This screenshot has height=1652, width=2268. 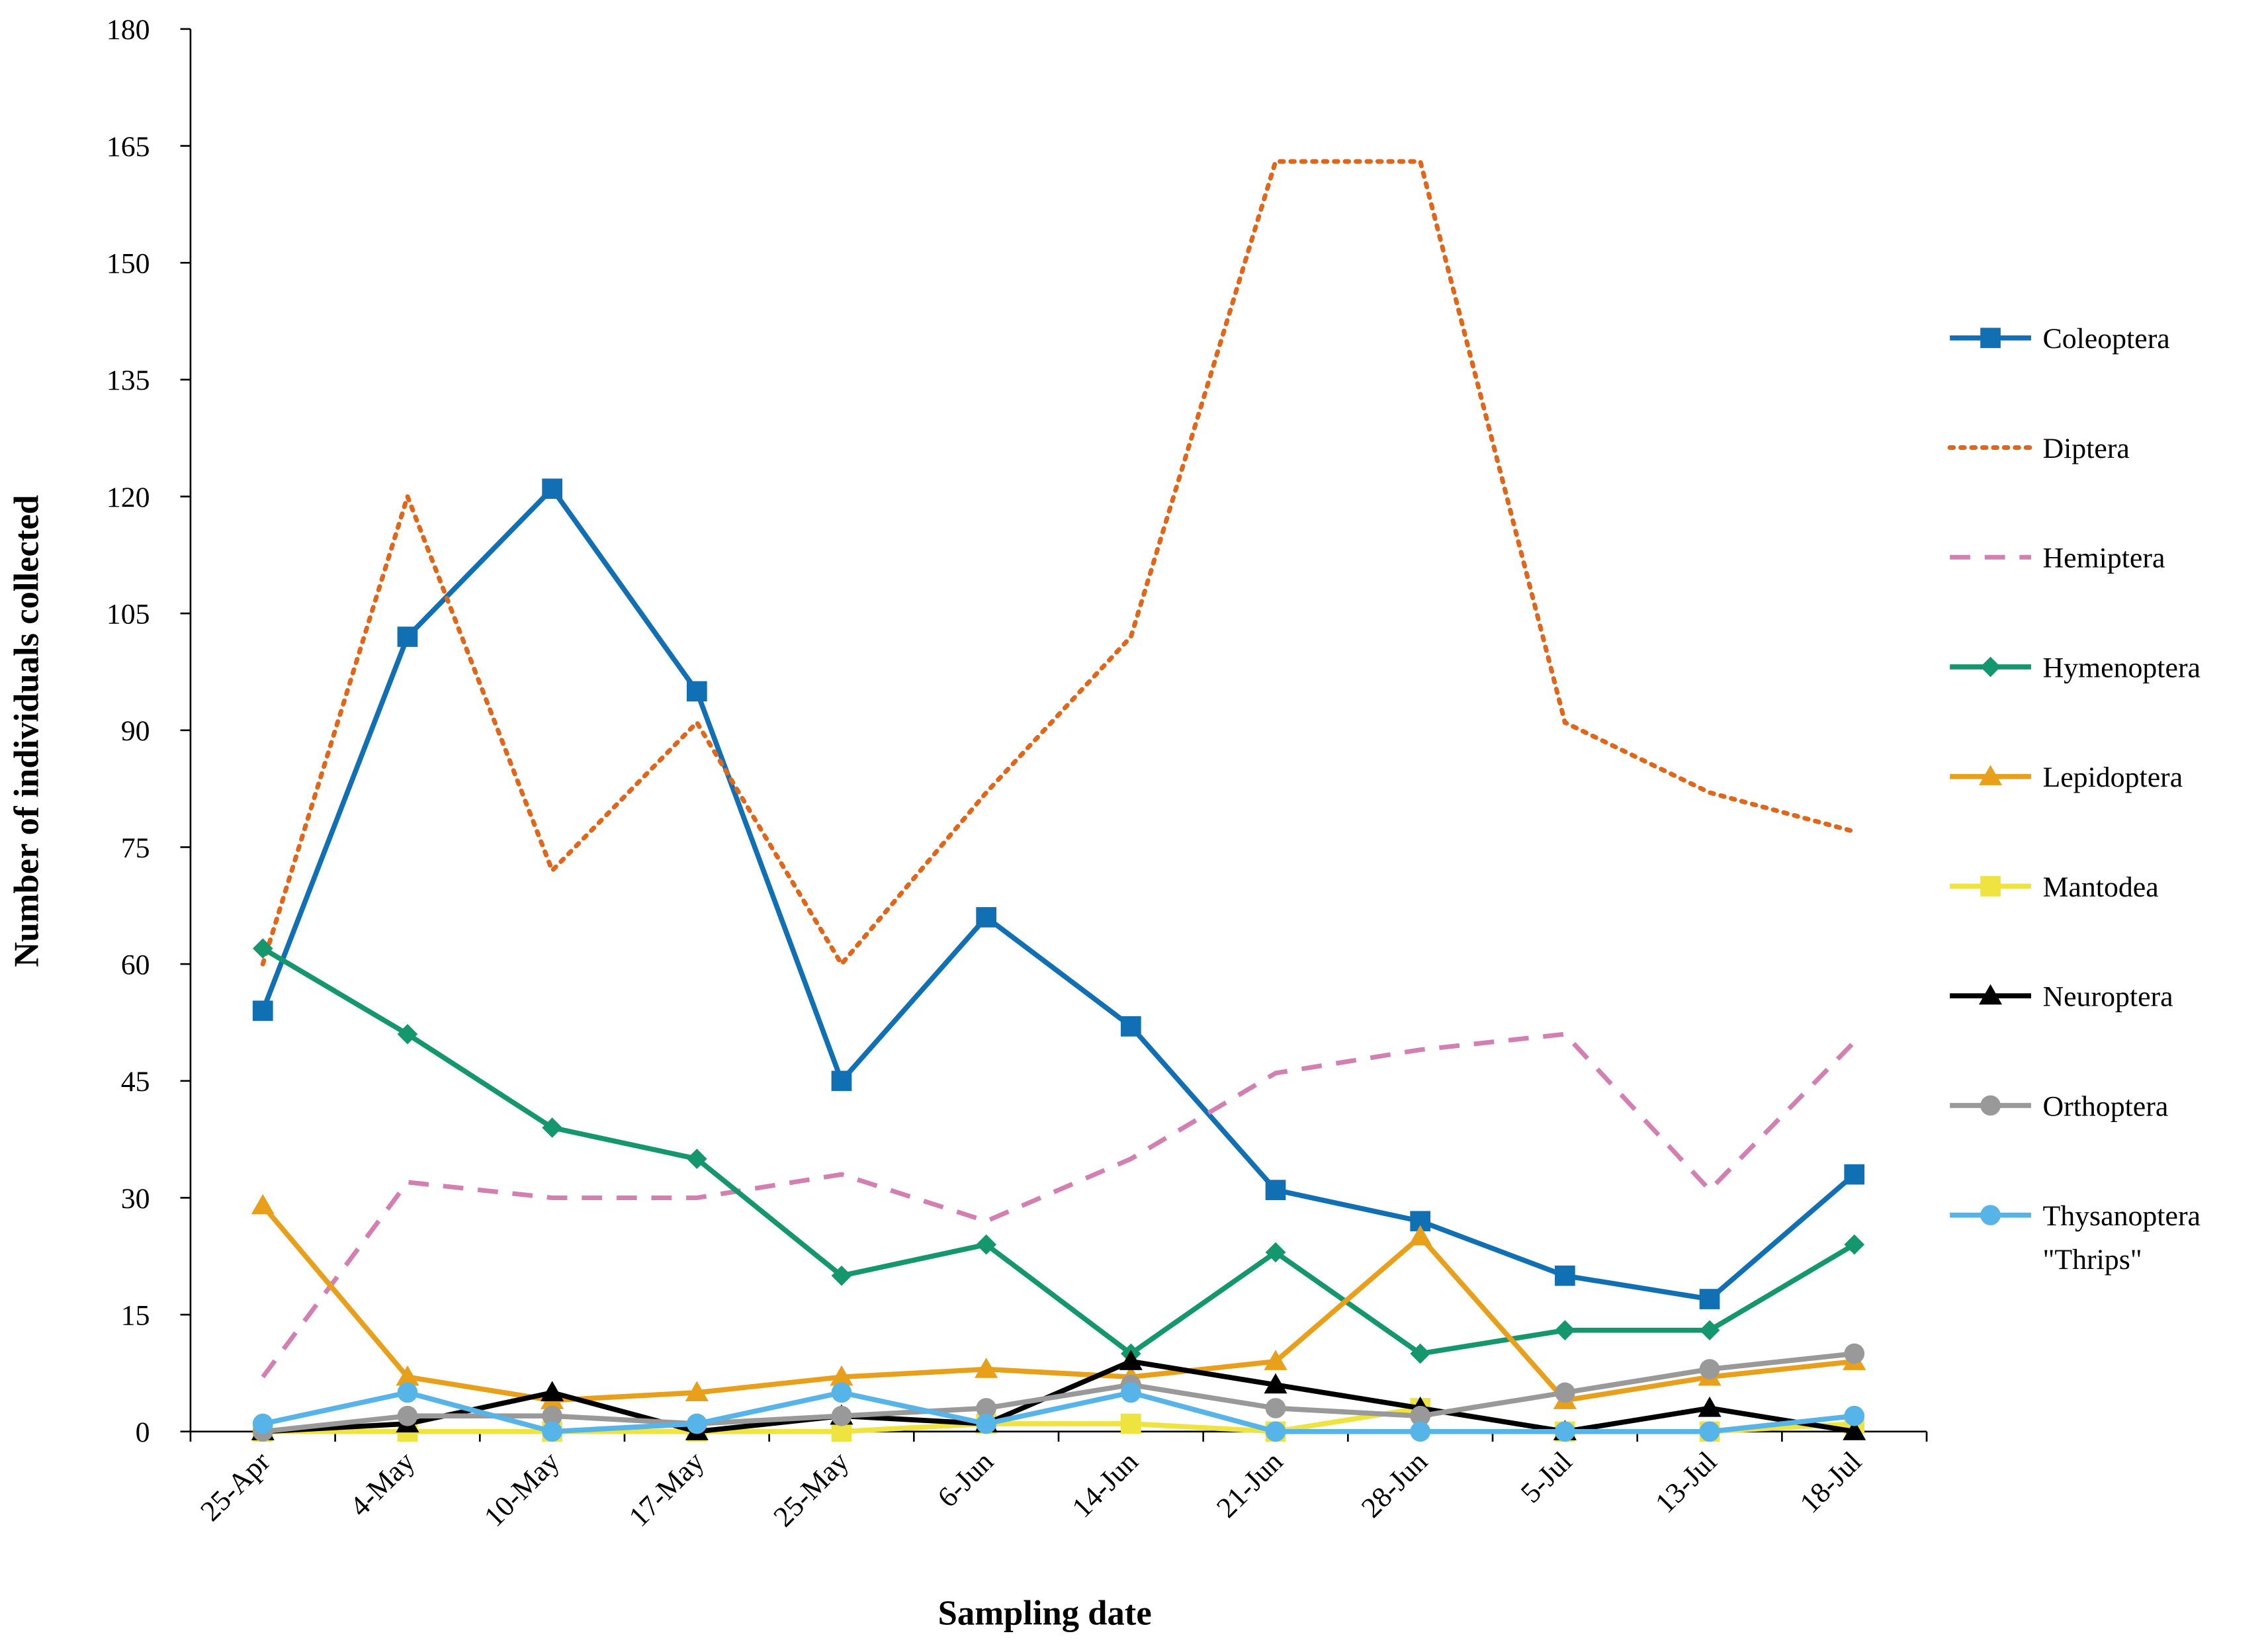 I want to click on x-tick-label: 25-May, so click(x=811, y=1489).